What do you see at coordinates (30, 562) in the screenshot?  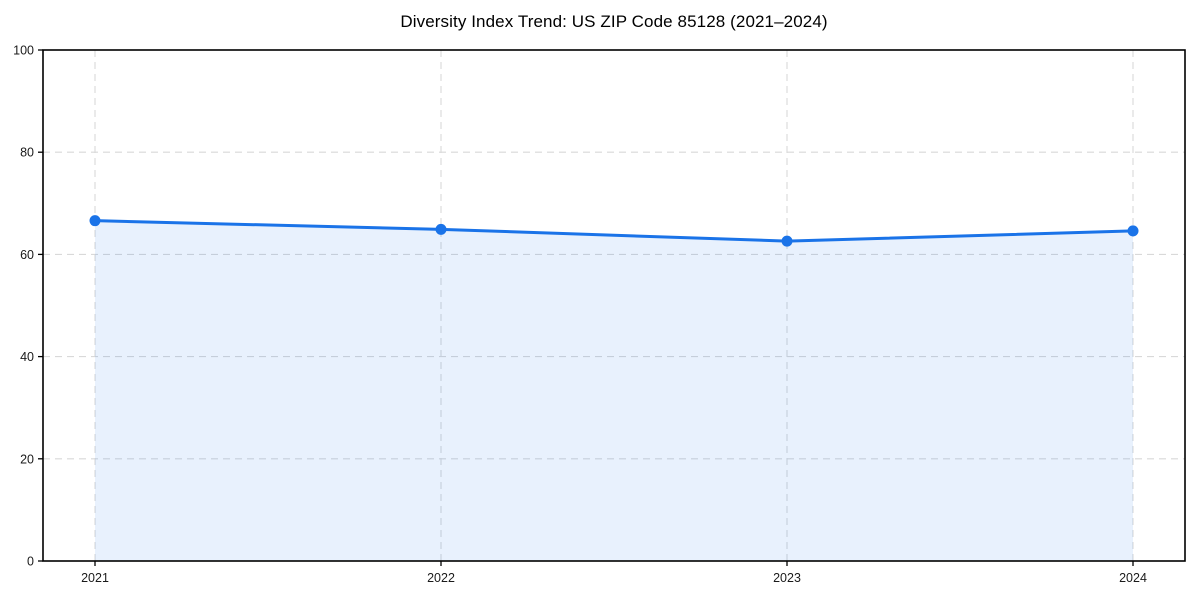 I see `y-tick-label: 0` at bounding box center [30, 562].